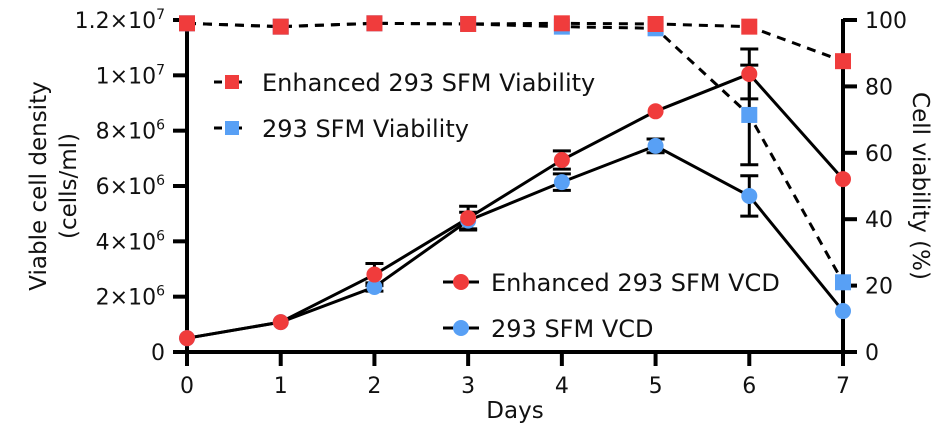  I want to click on left-tick-label: 4×10⁶, so click(130, 241).